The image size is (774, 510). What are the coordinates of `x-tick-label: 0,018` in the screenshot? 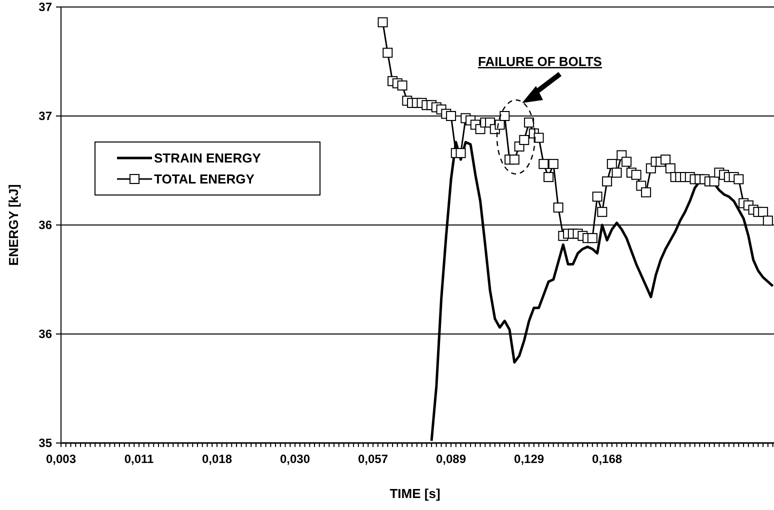 It's located at (217, 459).